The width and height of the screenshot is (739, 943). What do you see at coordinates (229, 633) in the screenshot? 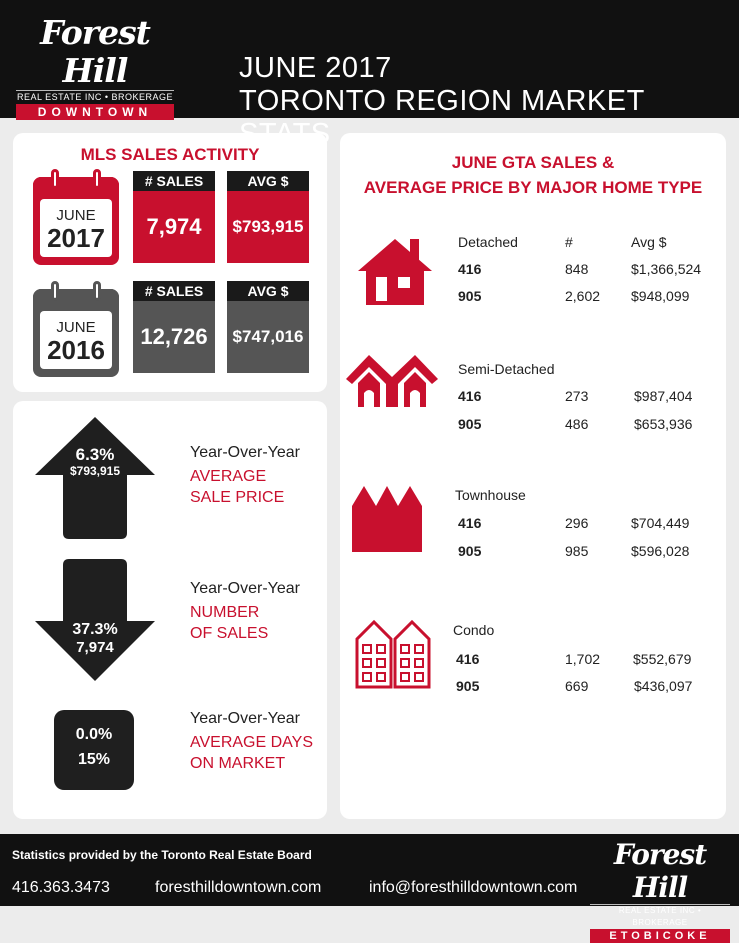
I see `yoy-sales-red2: OF SALES` at bounding box center [229, 633].